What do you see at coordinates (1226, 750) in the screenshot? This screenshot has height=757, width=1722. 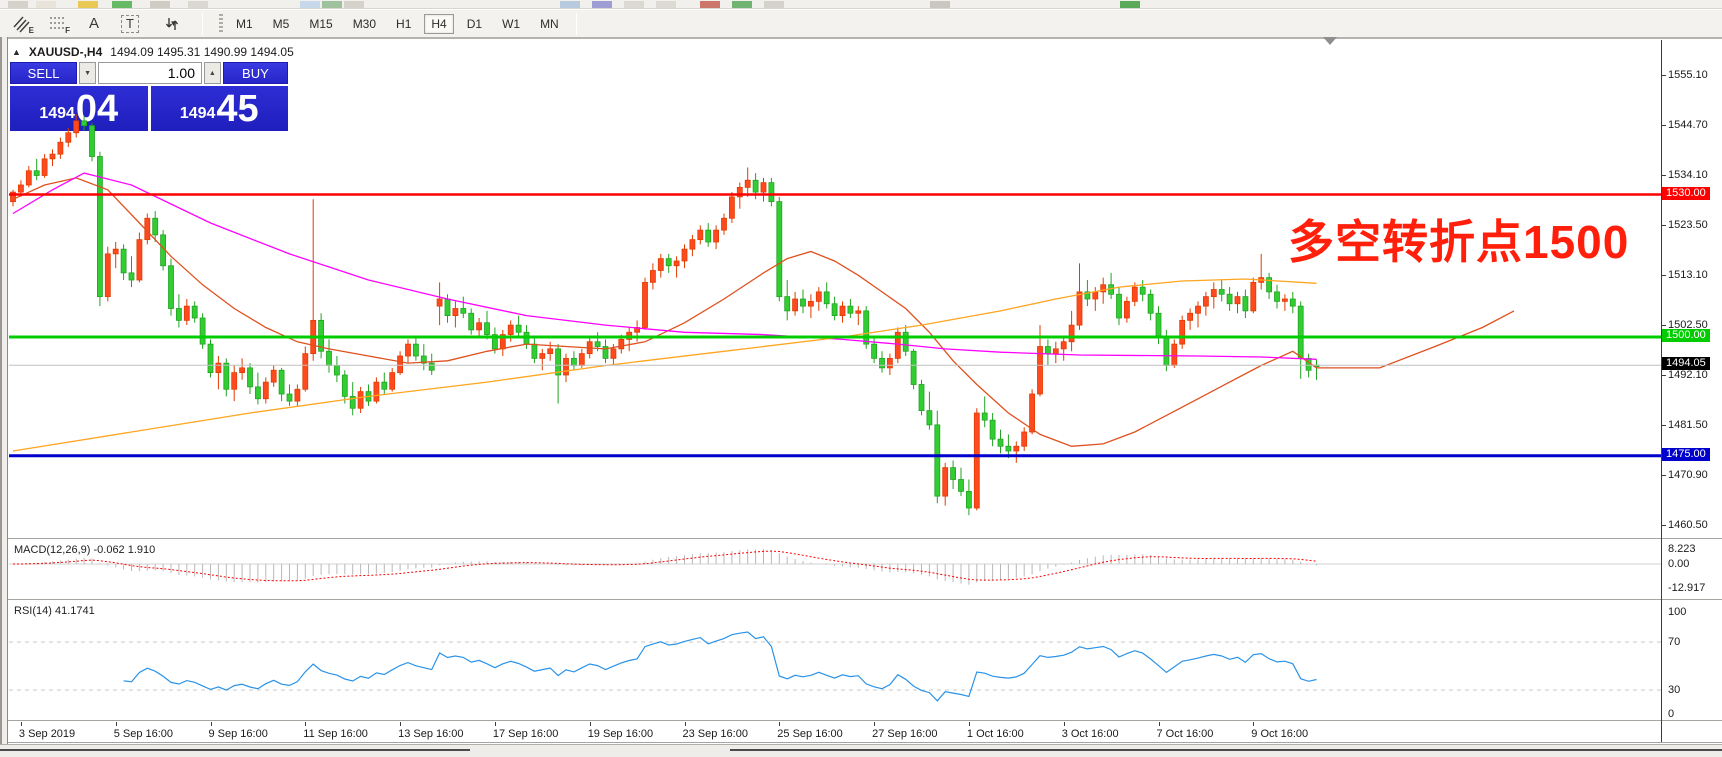 I see `scrollbar-track` at bounding box center [1226, 750].